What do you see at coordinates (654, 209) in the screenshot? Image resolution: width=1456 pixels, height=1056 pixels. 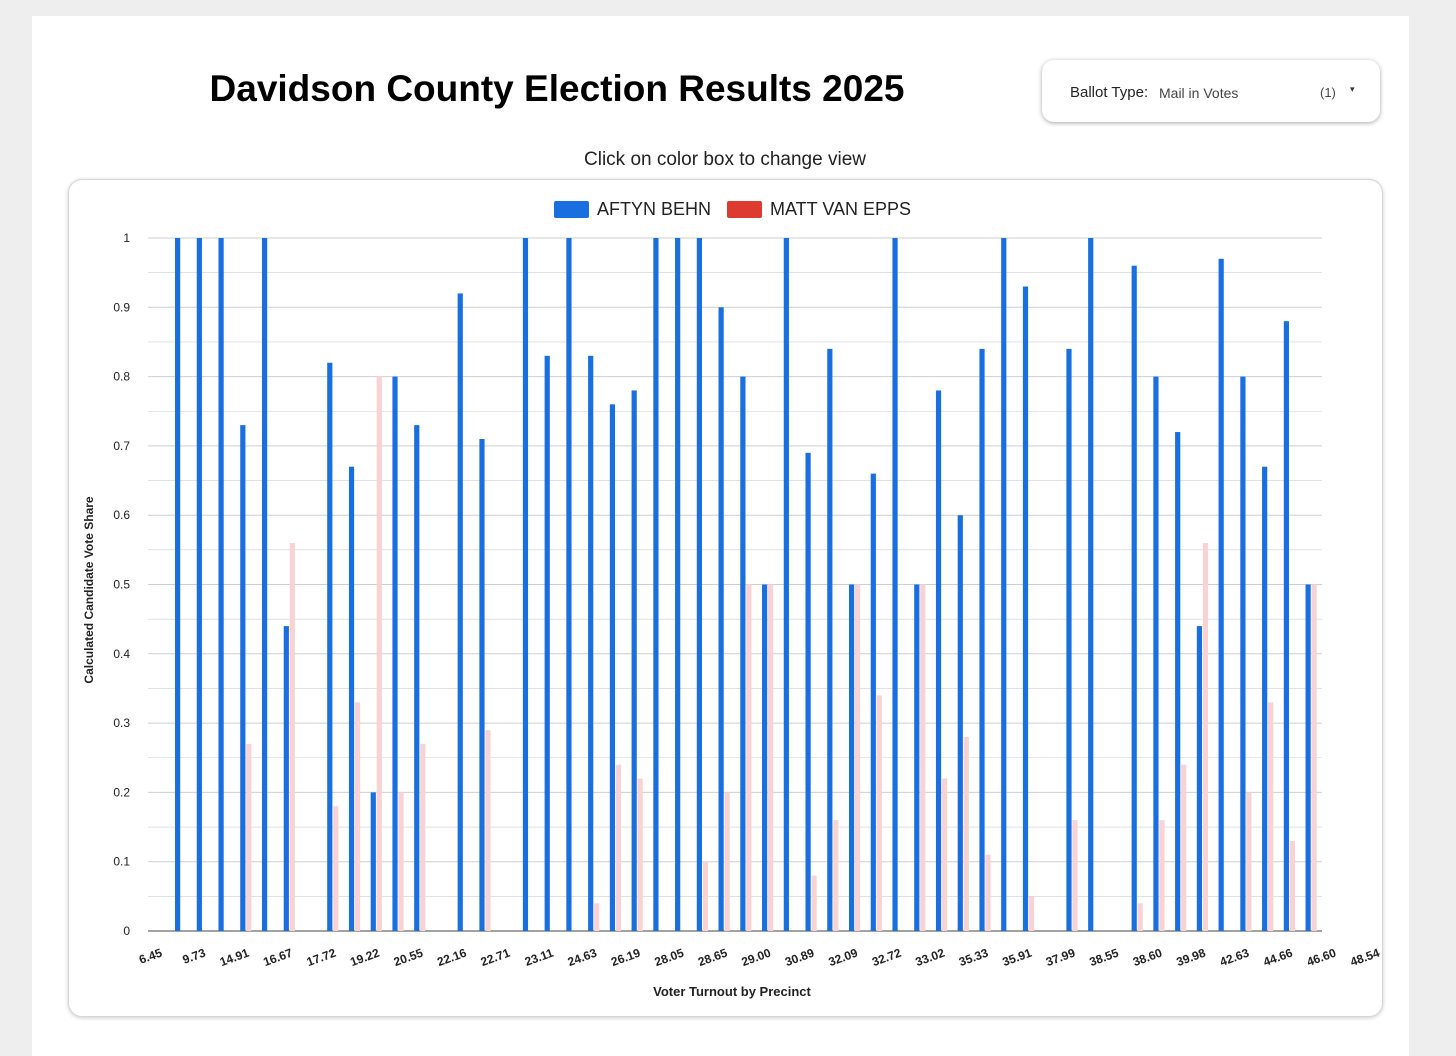 I see `legend-label-behn: AFTYN BEHN` at bounding box center [654, 209].